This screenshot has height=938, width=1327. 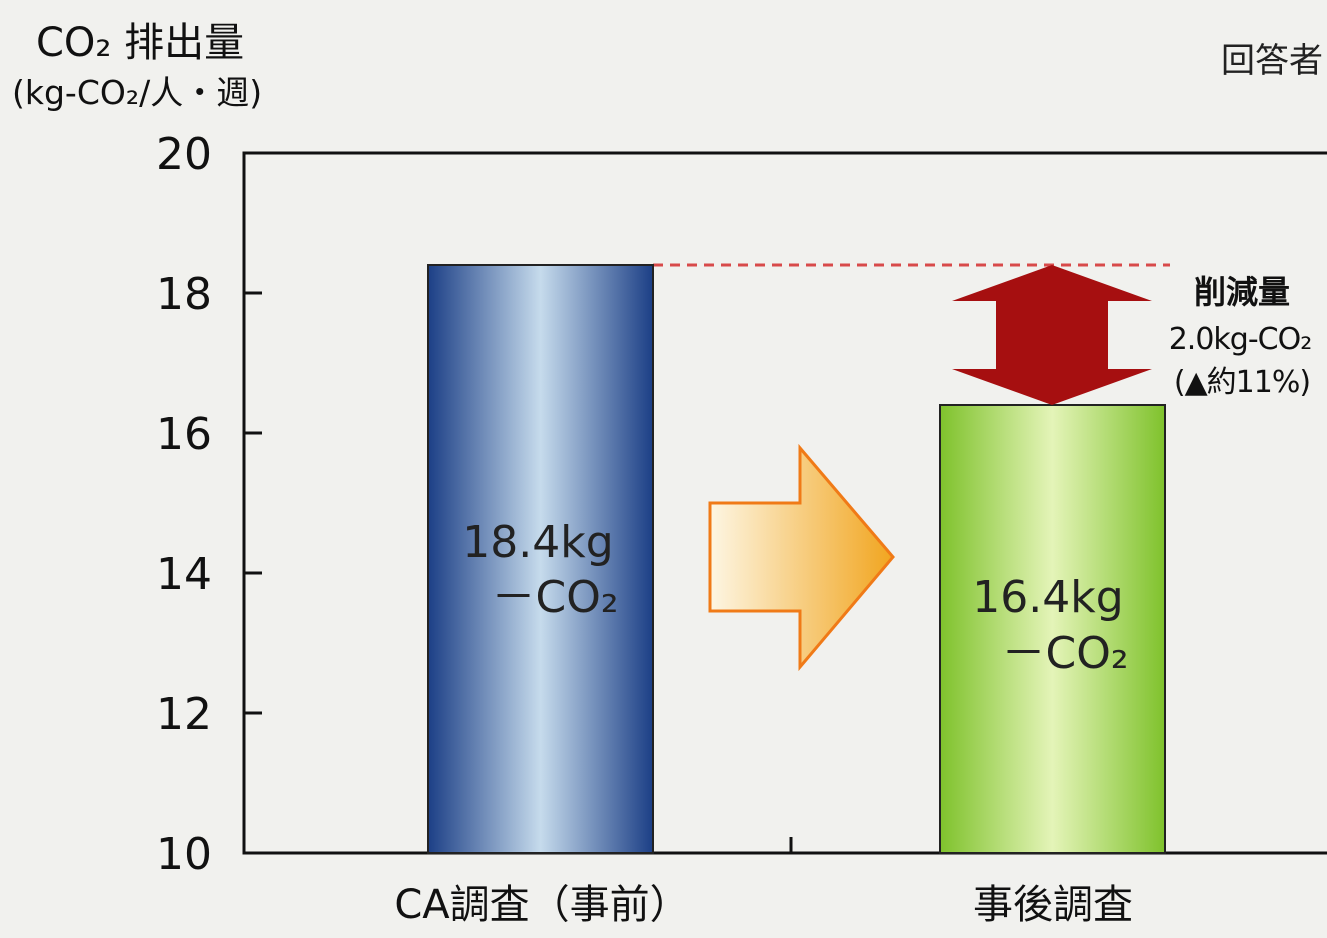 I want to click on x-category-label: CA調査（事前）, so click(x=541, y=905).